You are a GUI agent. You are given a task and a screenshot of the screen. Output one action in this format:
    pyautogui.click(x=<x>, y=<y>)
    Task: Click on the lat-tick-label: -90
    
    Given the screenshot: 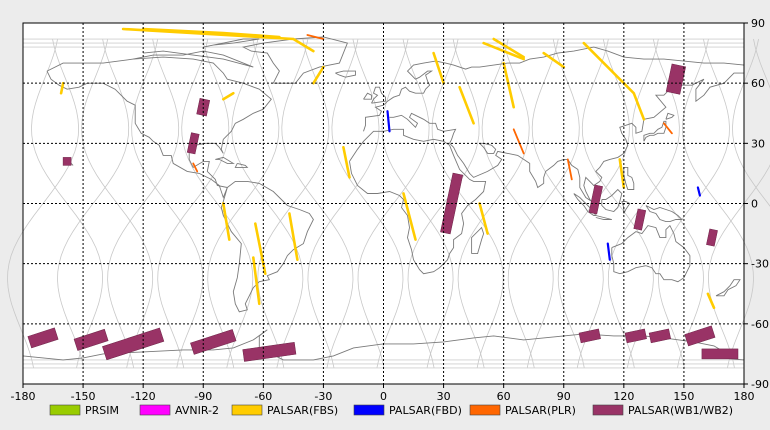 What is the action you would take?
    pyautogui.click(x=760, y=384)
    